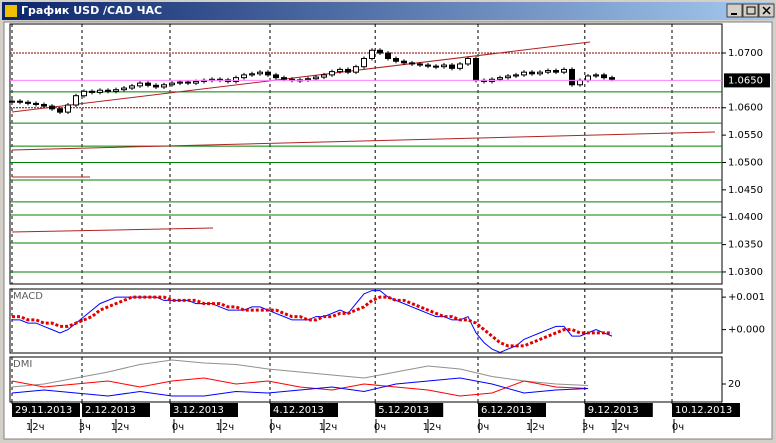 The image size is (776, 443). Describe the element at coordinates (613, 410) in the screenshot. I see `x-tick-label: 9.12.2013` at that location.